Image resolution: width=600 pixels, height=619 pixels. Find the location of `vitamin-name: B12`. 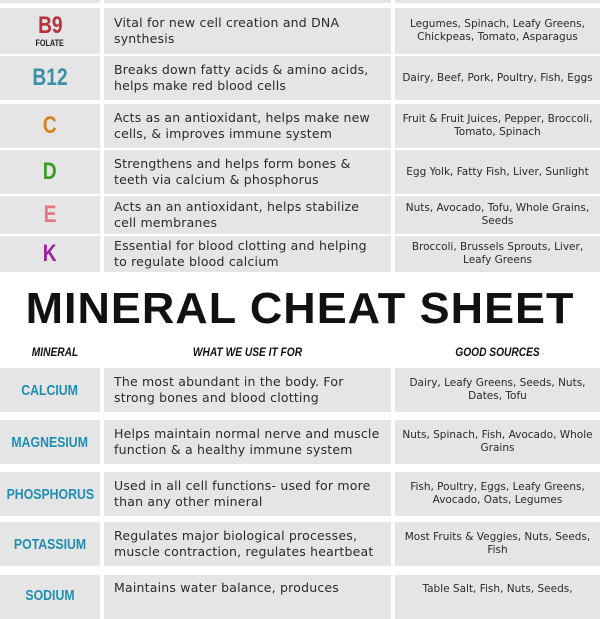

vitamin-name: B12 is located at coordinates (50, 77).